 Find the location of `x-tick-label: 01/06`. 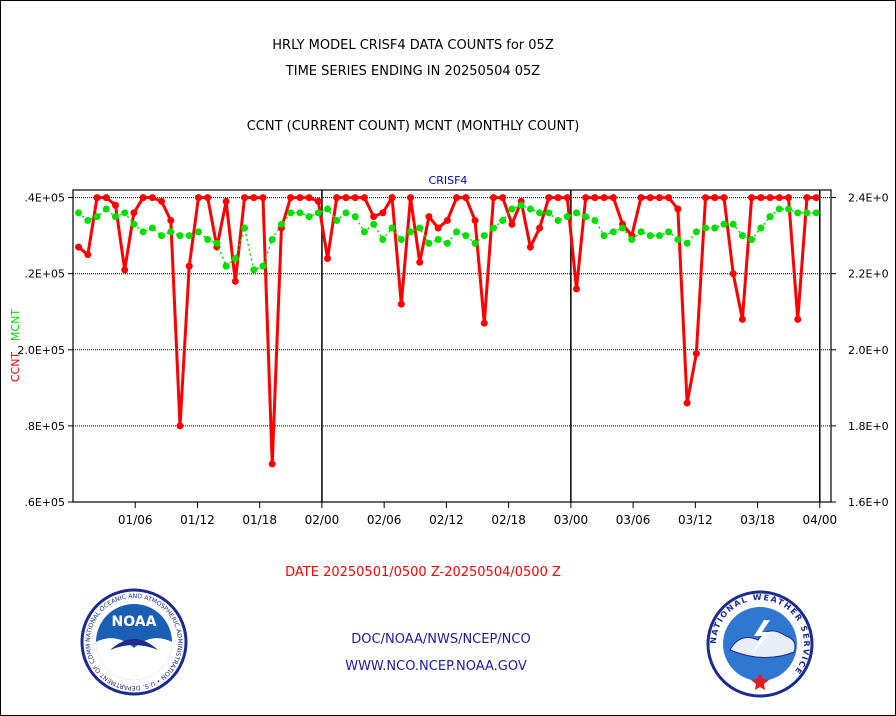

x-tick-label: 01/06 is located at coordinates (135, 520).